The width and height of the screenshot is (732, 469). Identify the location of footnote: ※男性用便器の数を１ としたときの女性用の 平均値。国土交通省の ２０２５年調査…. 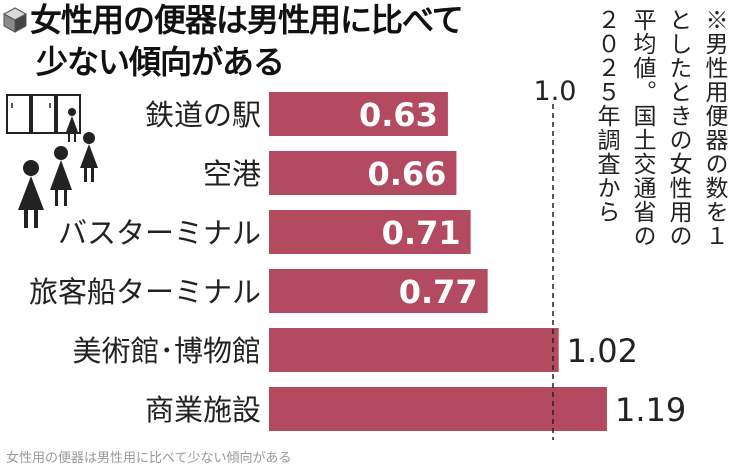
(656, 153).